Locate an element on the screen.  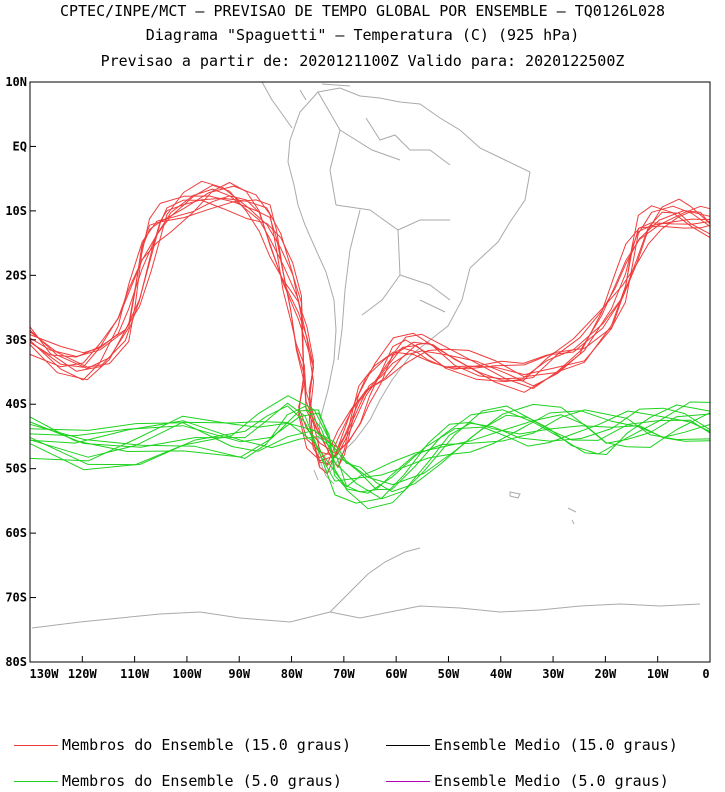
legend-item-green-members: Membros do Ensemble (5.0 graus) is located at coordinates (178, 781).